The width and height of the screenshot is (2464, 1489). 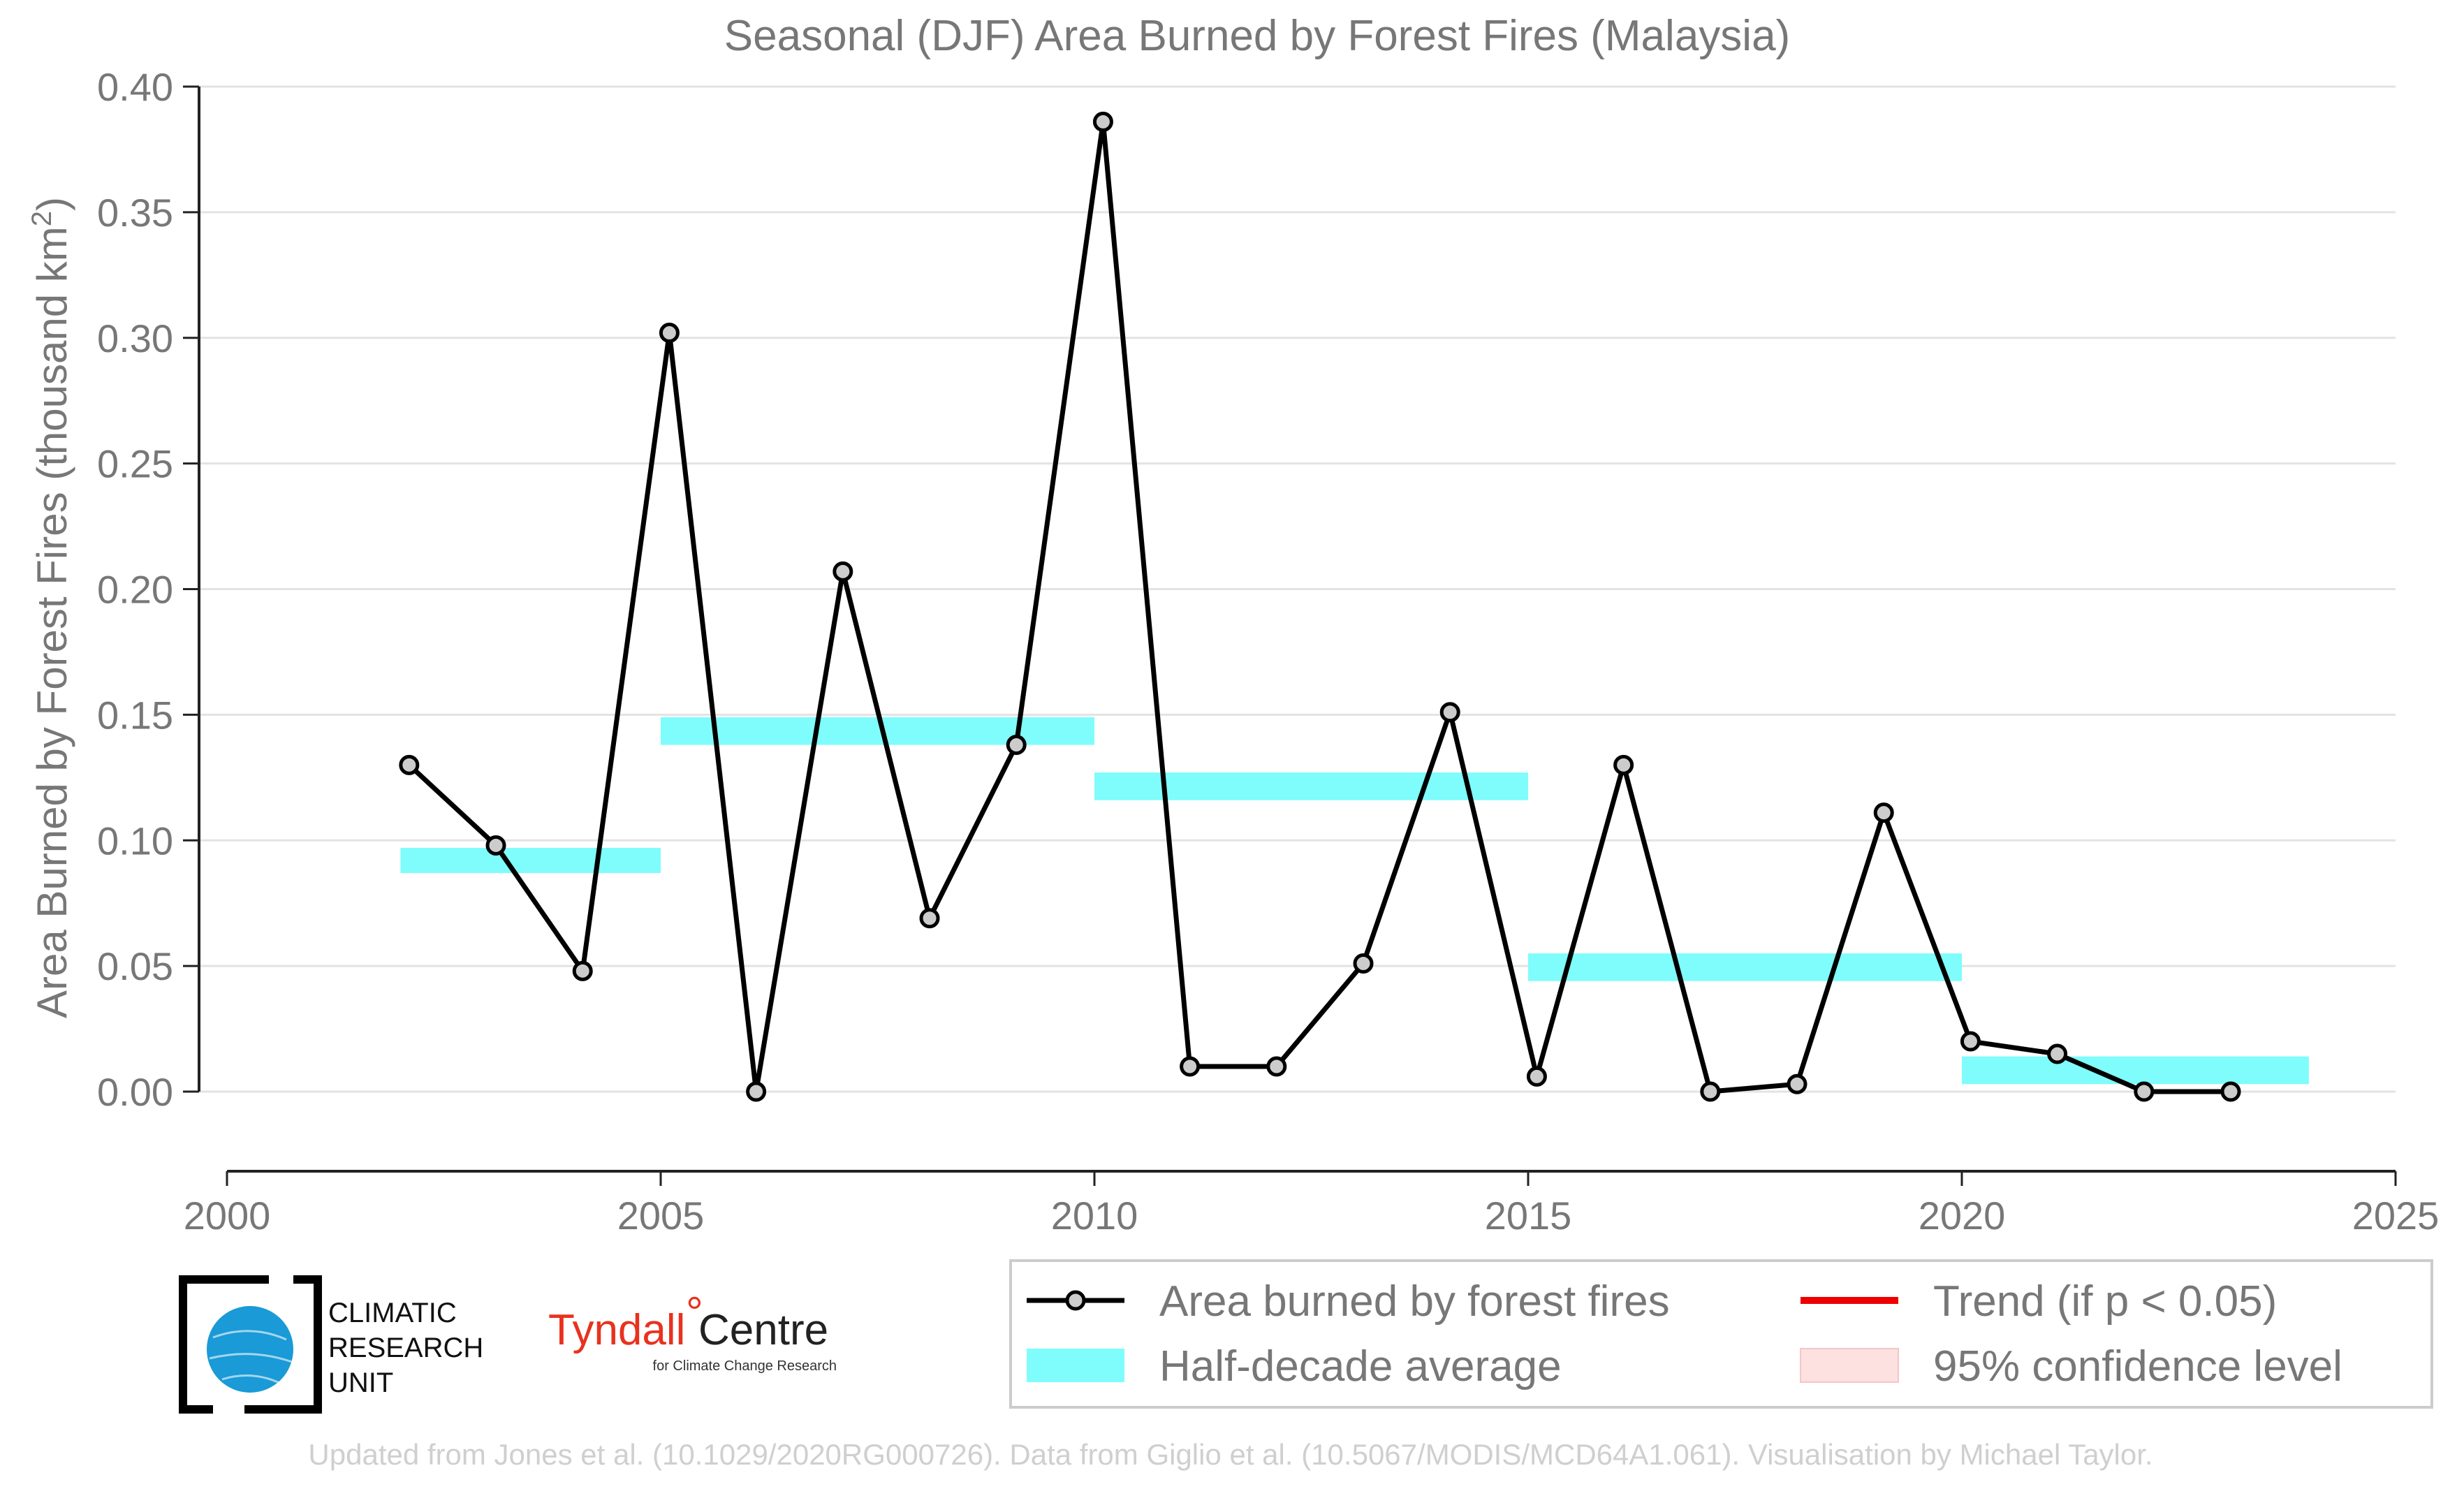 I want to click on x-tick-label: 2000, so click(x=227, y=1216).